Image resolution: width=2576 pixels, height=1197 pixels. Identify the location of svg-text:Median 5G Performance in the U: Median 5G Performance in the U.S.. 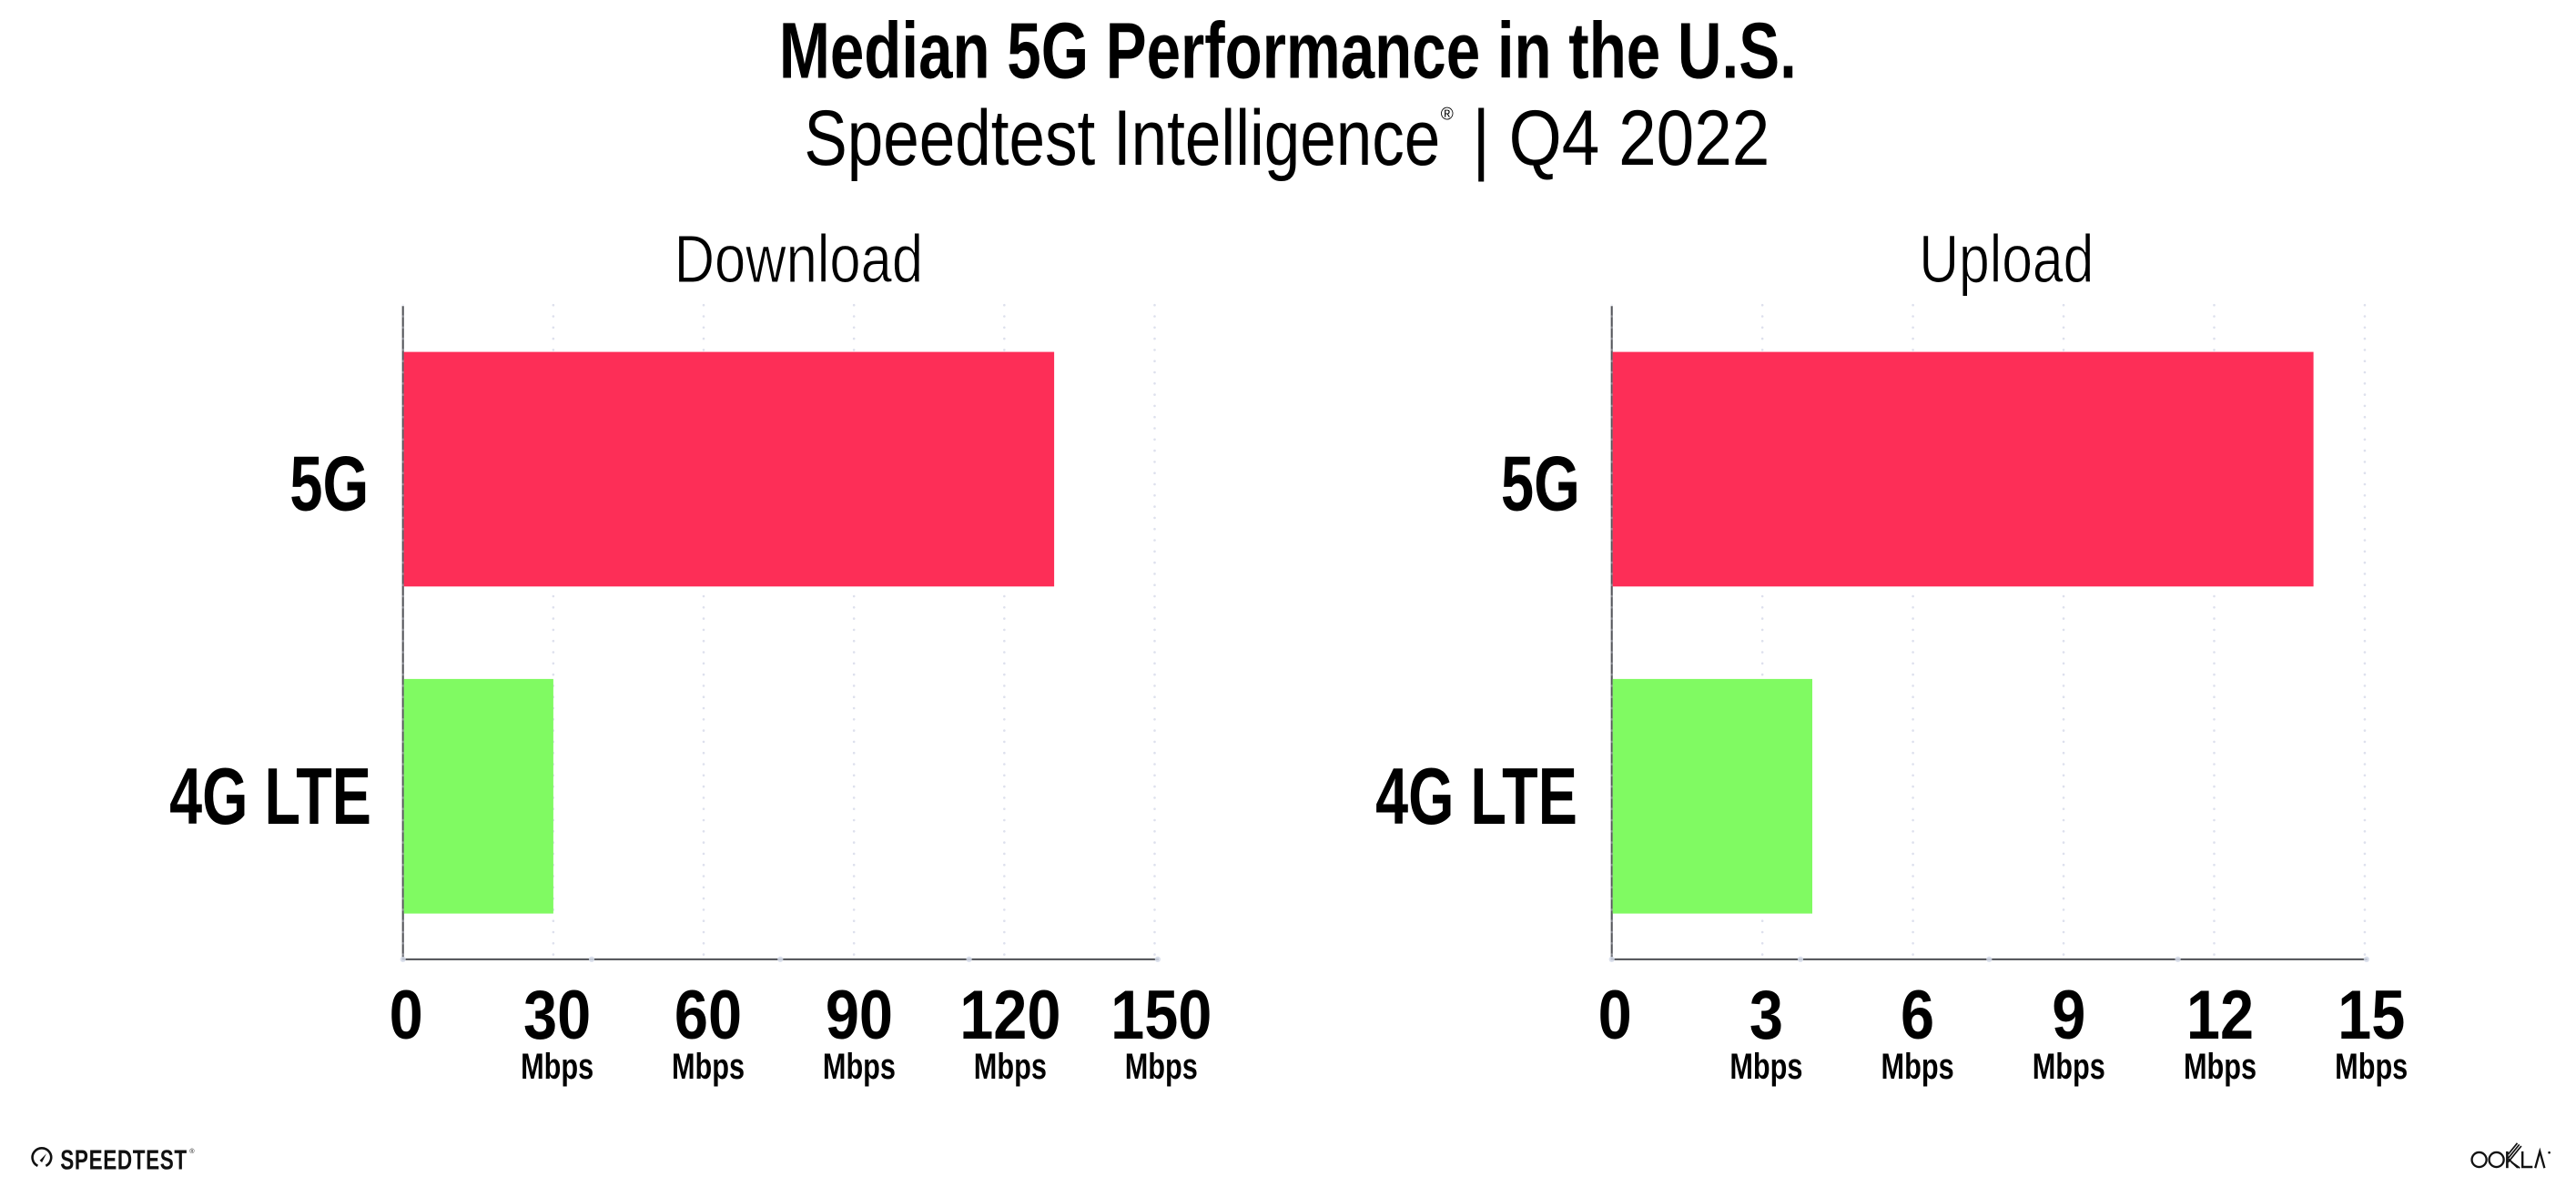
(1288, 50).